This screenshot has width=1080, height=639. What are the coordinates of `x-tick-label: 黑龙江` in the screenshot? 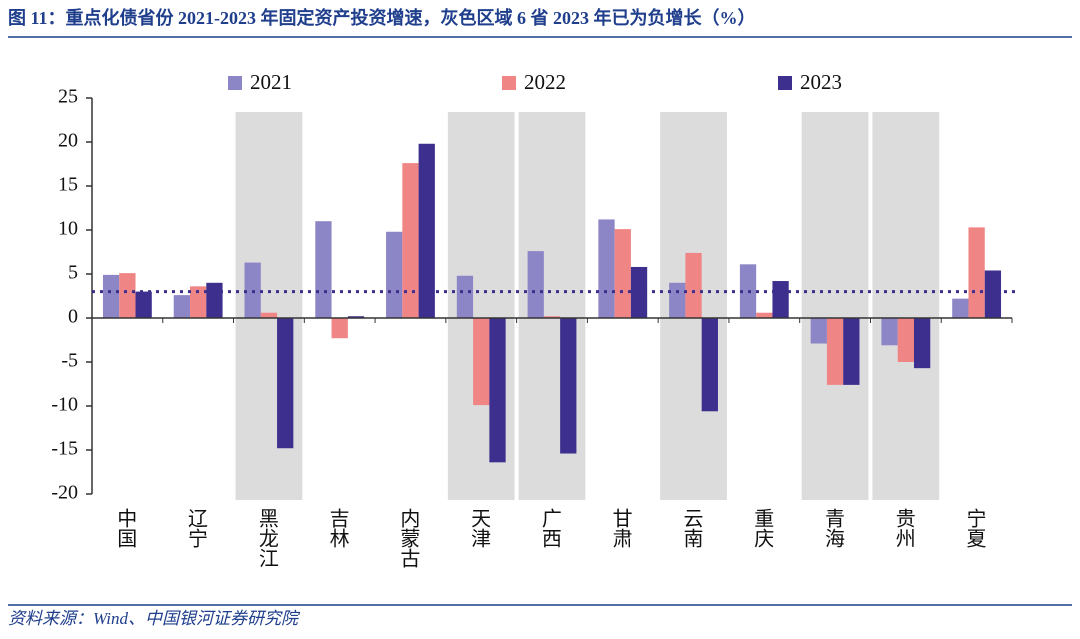 It's located at (266, 538).